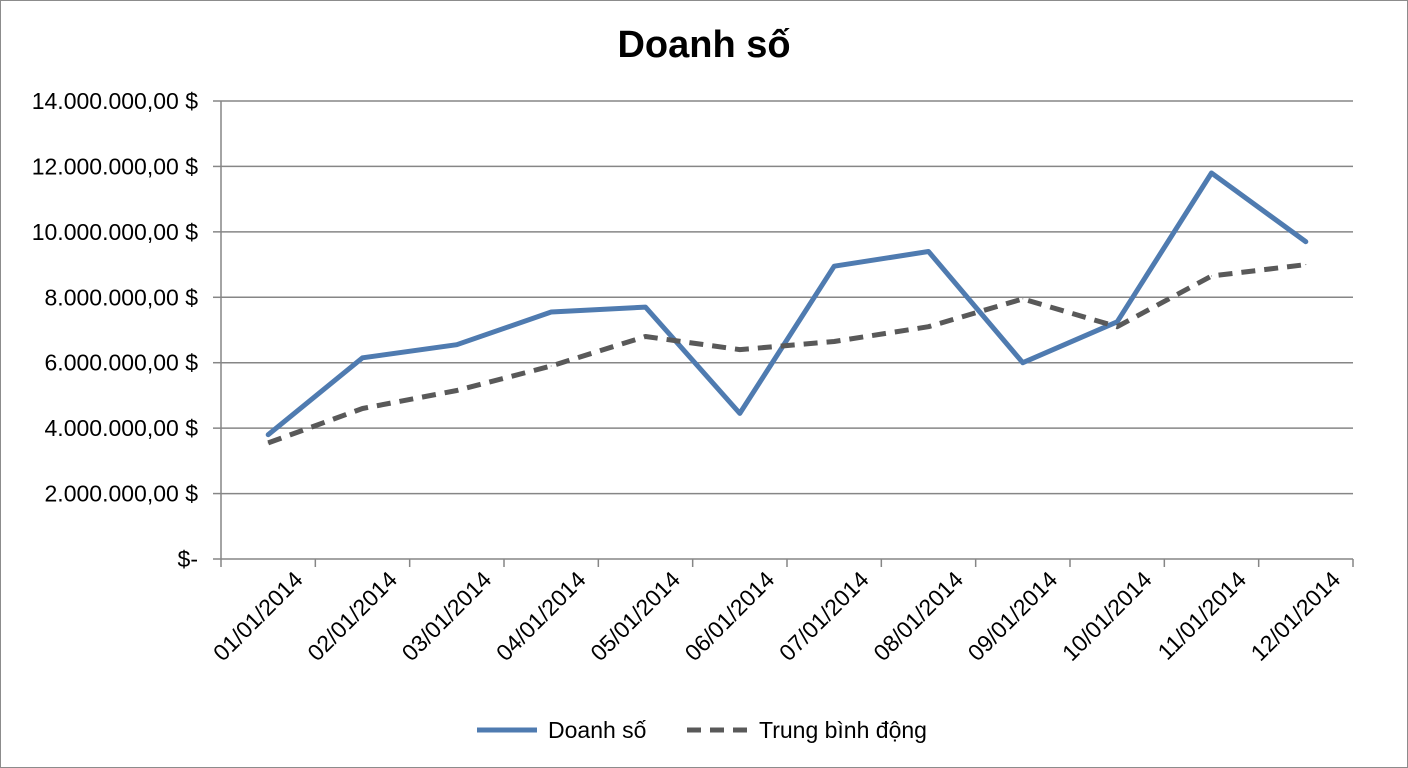 The width and height of the screenshot is (1408, 768). Describe the element at coordinates (122, 494) in the screenshot. I see `y-tick-label: 2.000.000,00 $` at that location.